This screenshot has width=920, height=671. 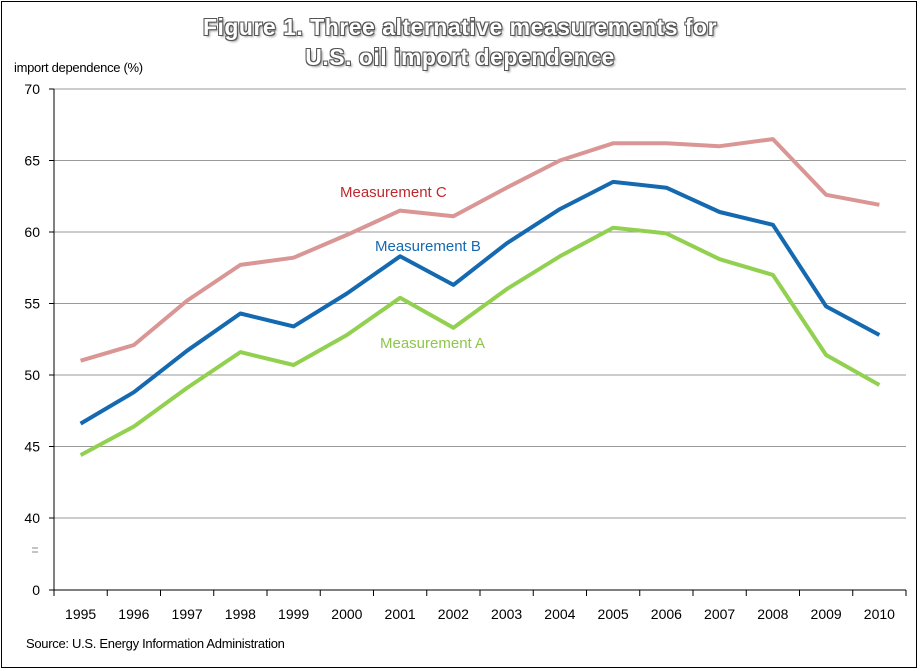 I want to click on series-label-measurement-a: Measurement A, so click(x=432, y=343).